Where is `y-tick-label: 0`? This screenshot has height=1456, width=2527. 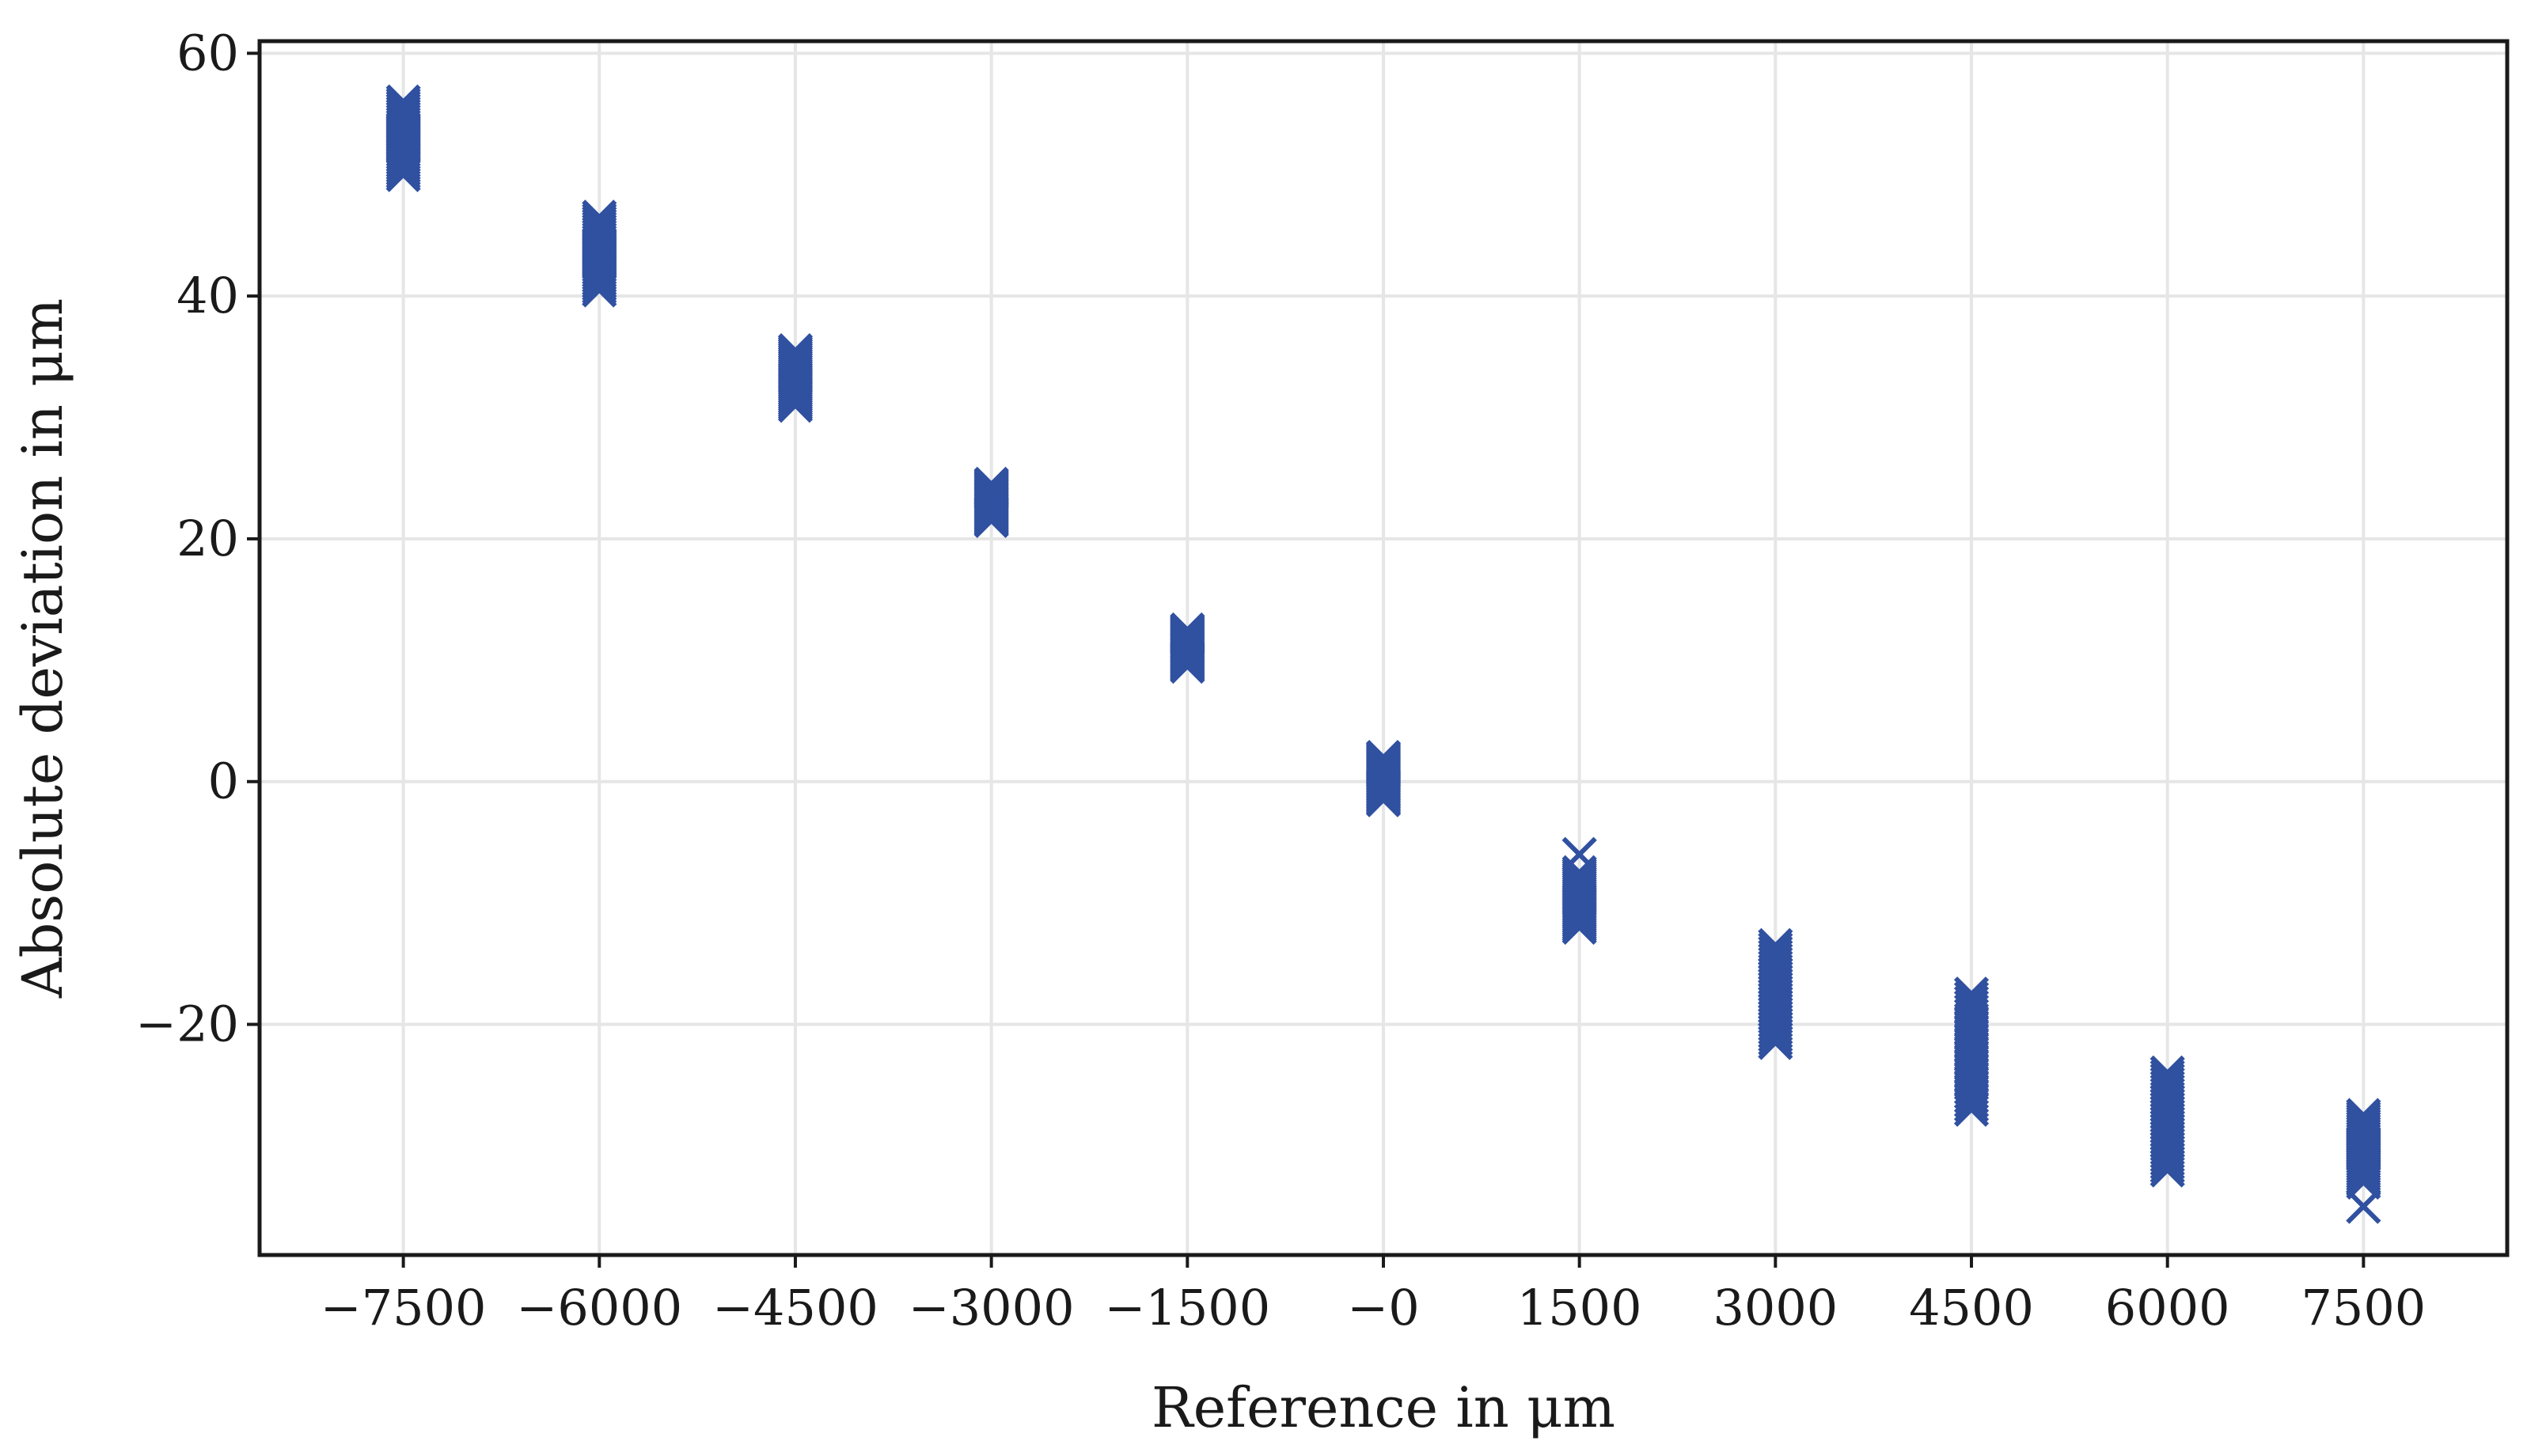 y-tick-label: 0 is located at coordinates (223, 781).